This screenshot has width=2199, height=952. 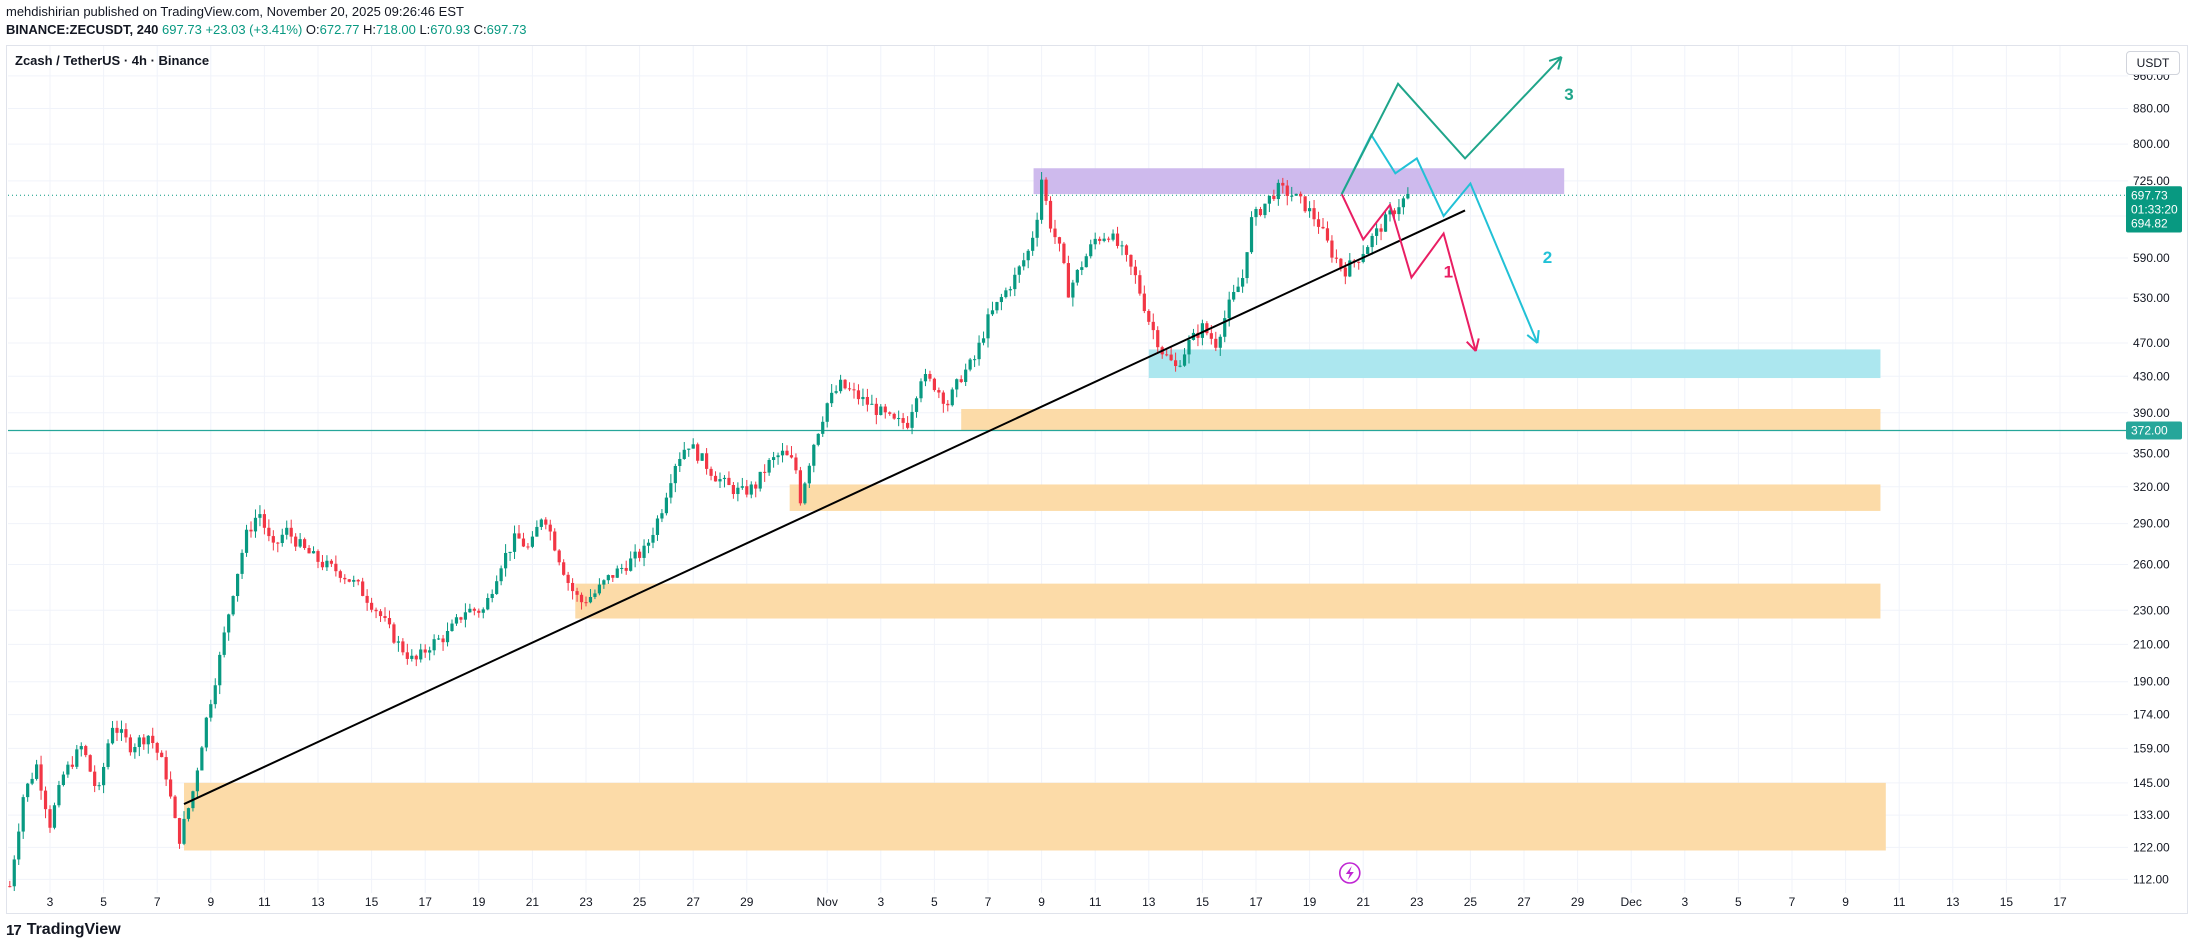 What do you see at coordinates (425, 29) in the screenshot?
I see `low-label: L:` at bounding box center [425, 29].